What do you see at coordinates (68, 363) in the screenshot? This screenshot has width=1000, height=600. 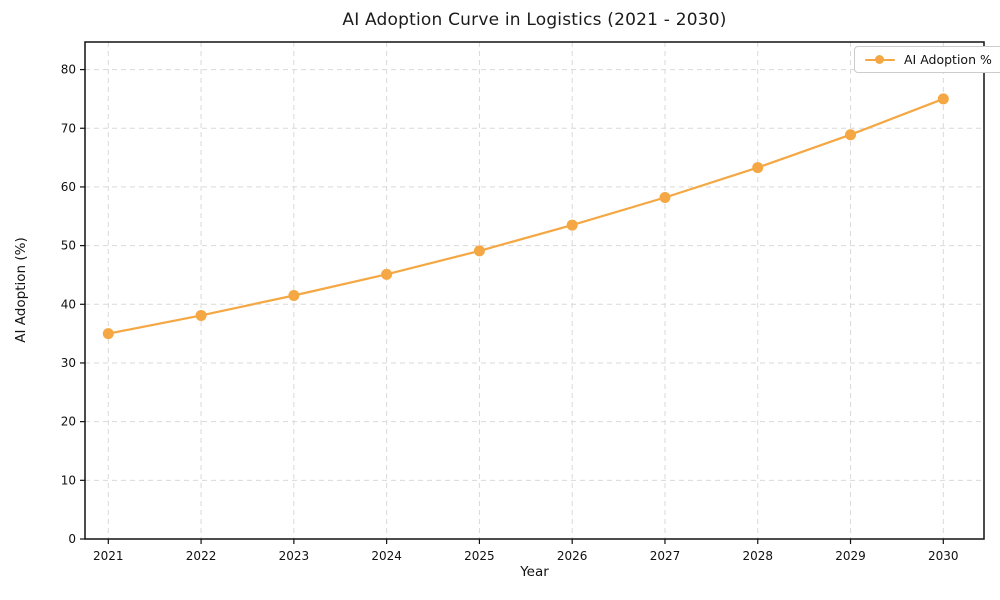 I see `y-tick-label: 30` at bounding box center [68, 363].